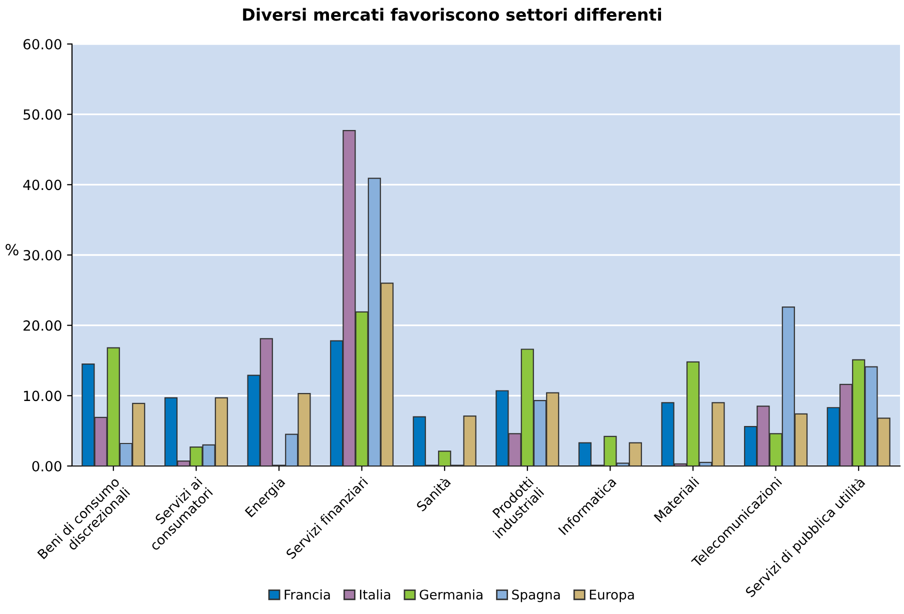 This screenshot has width=904, height=614. Describe the element at coordinates (43, 255) in the screenshot. I see `y-tick-label: 30.00` at that location.